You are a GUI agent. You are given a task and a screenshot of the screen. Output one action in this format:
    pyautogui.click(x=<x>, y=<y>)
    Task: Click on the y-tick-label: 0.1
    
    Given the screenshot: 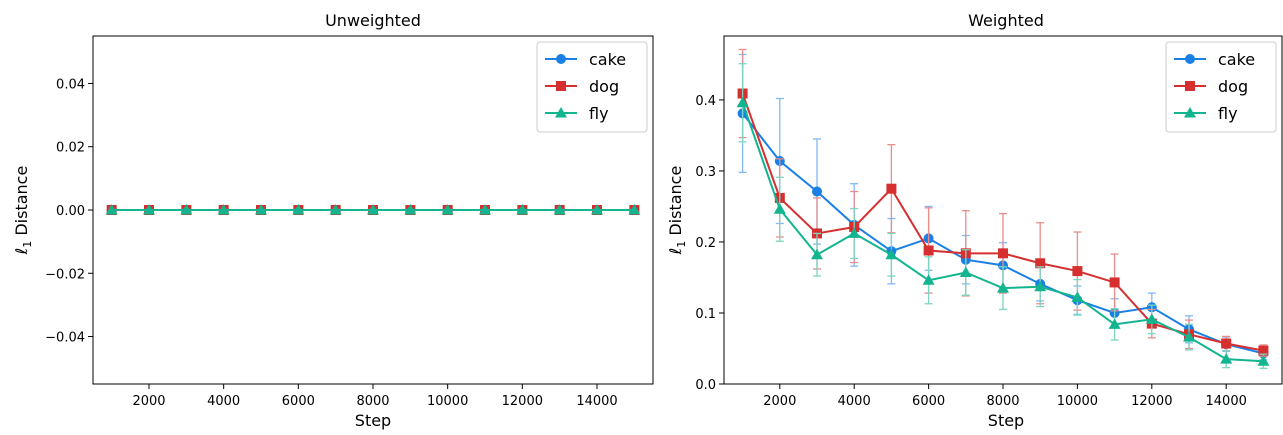 What is the action you would take?
    pyautogui.click(x=705, y=314)
    